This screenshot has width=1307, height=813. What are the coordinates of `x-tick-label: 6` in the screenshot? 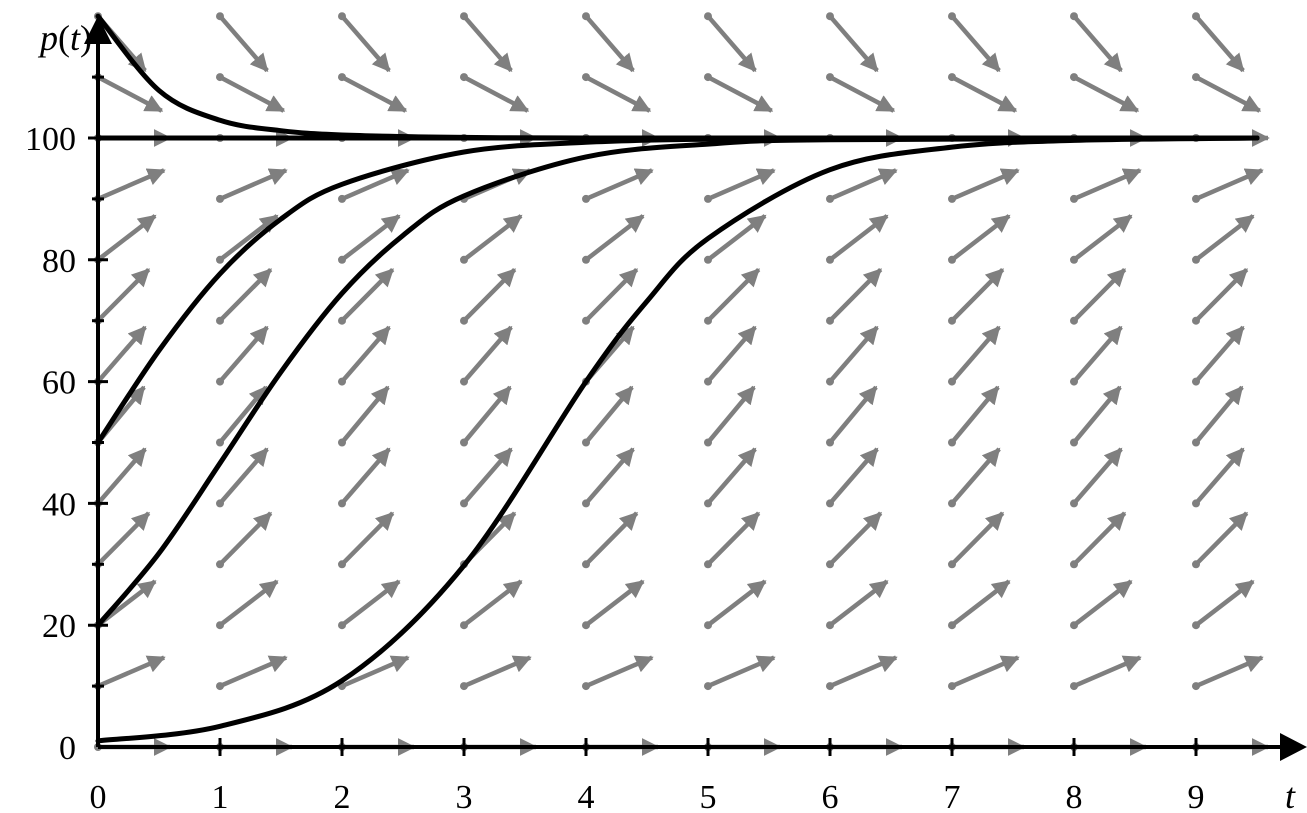 It's located at (830, 796).